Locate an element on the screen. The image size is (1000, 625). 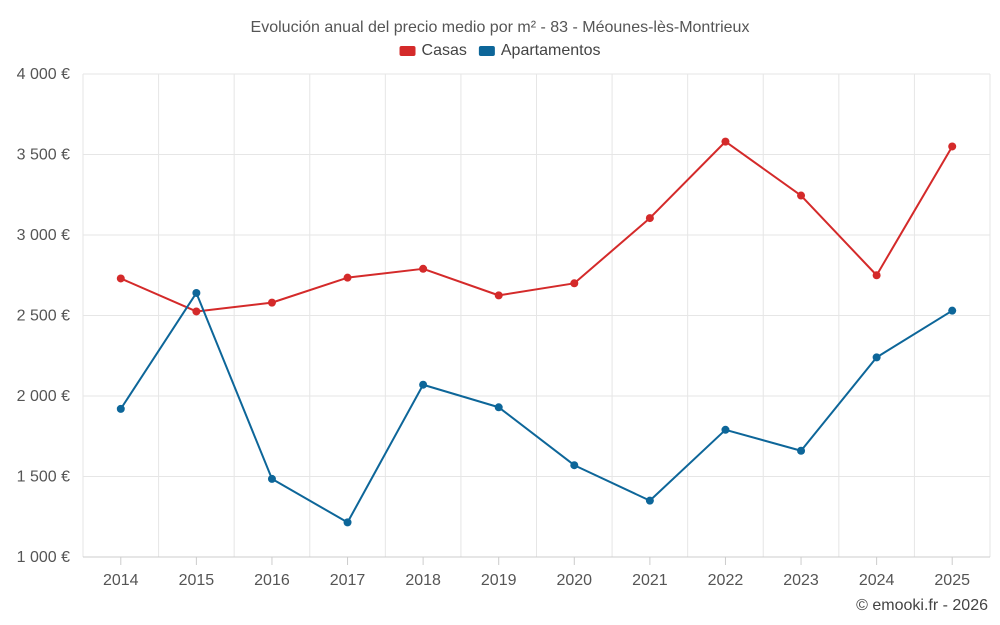
x-tick-label: 2024 is located at coordinates (877, 580).